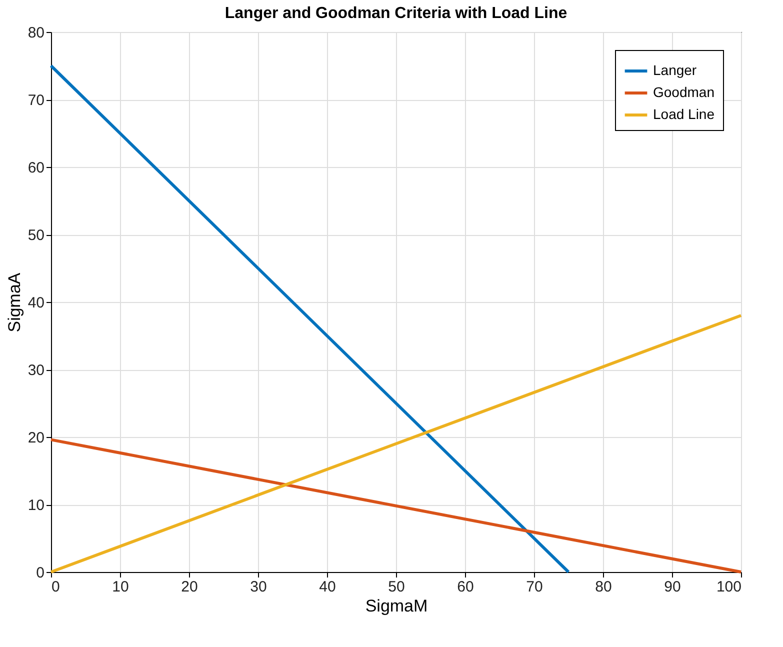  Describe the element at coordinates (56, 587) in the screenshot. I see `x-tick-label: 0` at that location.